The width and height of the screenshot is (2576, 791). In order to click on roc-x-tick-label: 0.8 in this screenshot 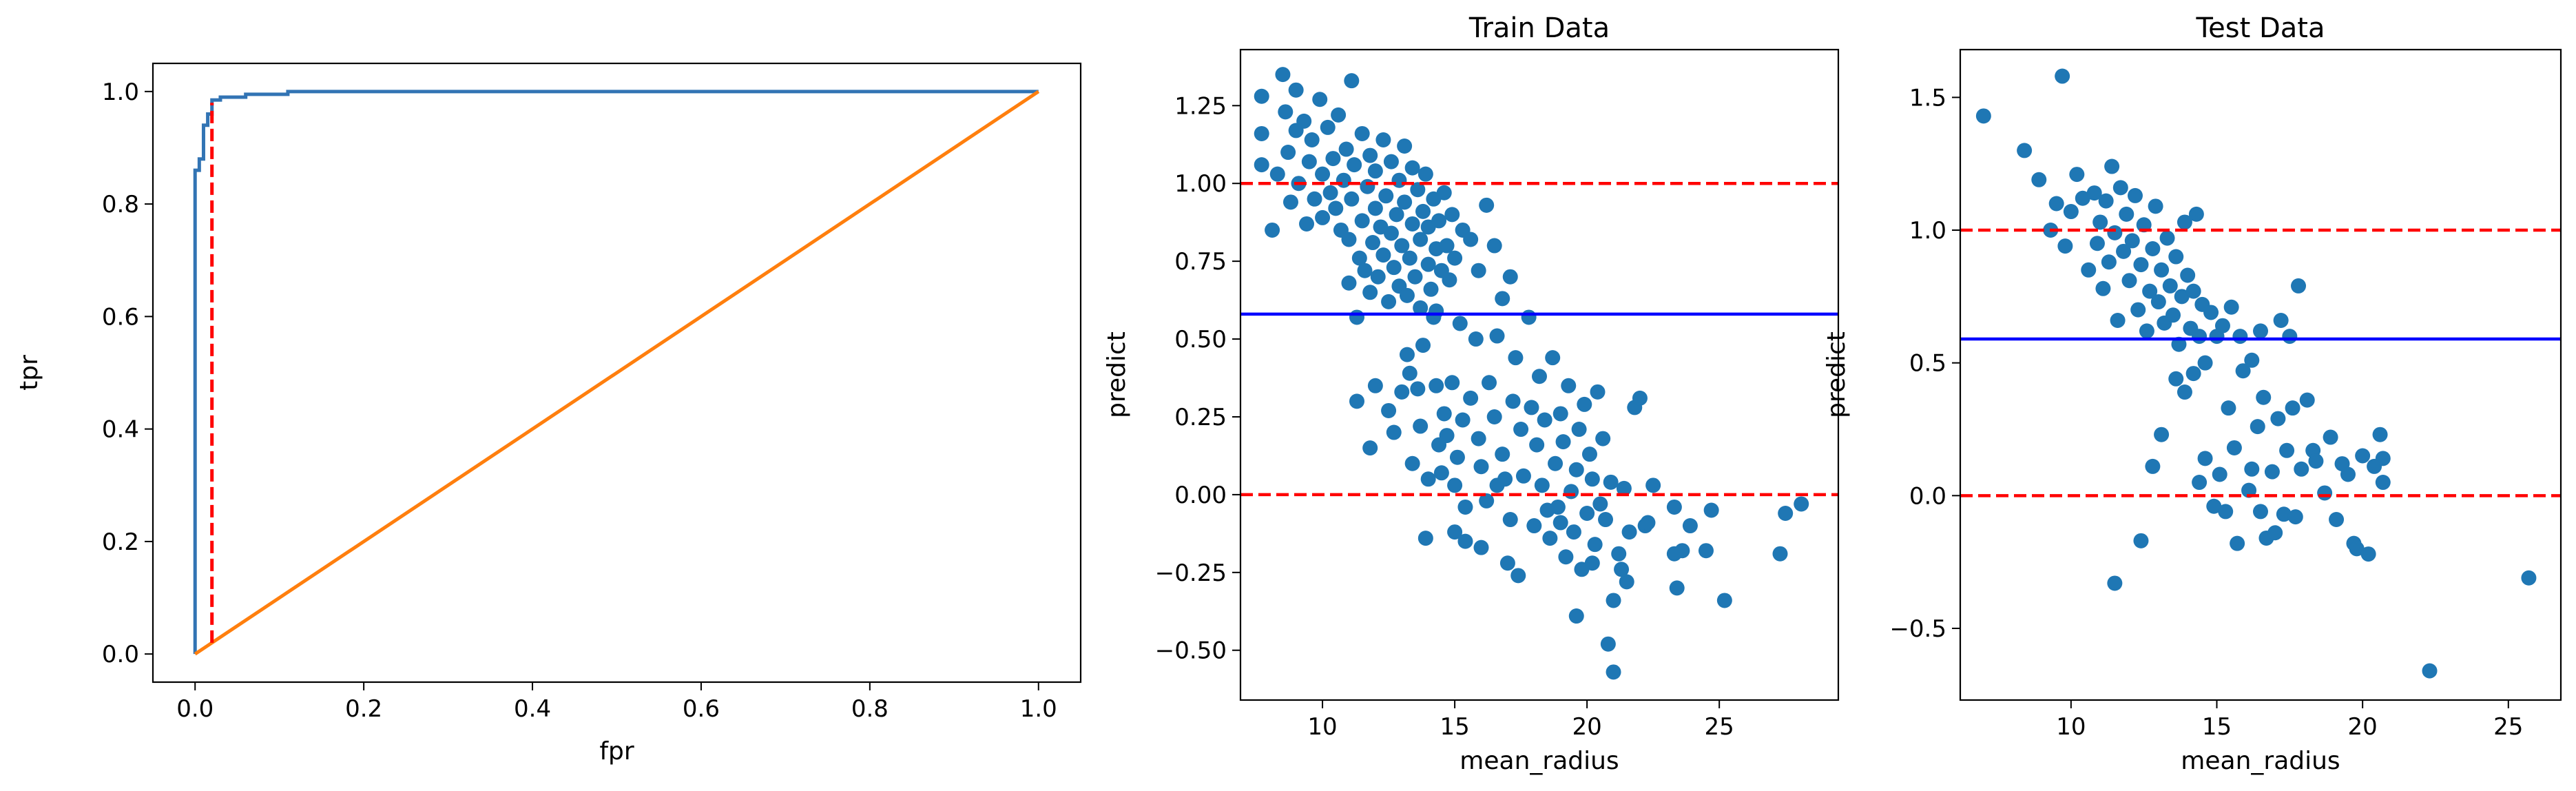, I will do `click(870, 709)`.